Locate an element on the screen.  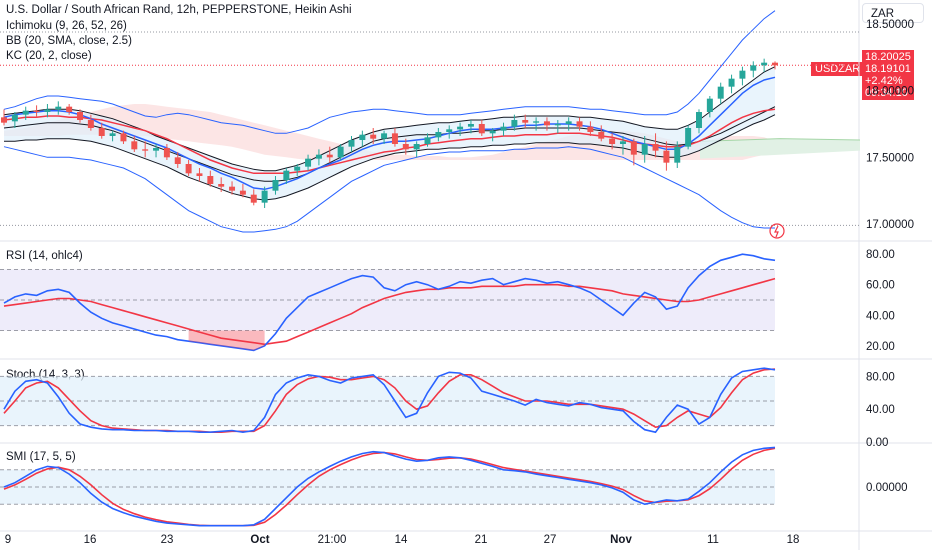
bollinger-legend: BB (20, SMA, close, 2.5) is located at coordinates (69, 41).